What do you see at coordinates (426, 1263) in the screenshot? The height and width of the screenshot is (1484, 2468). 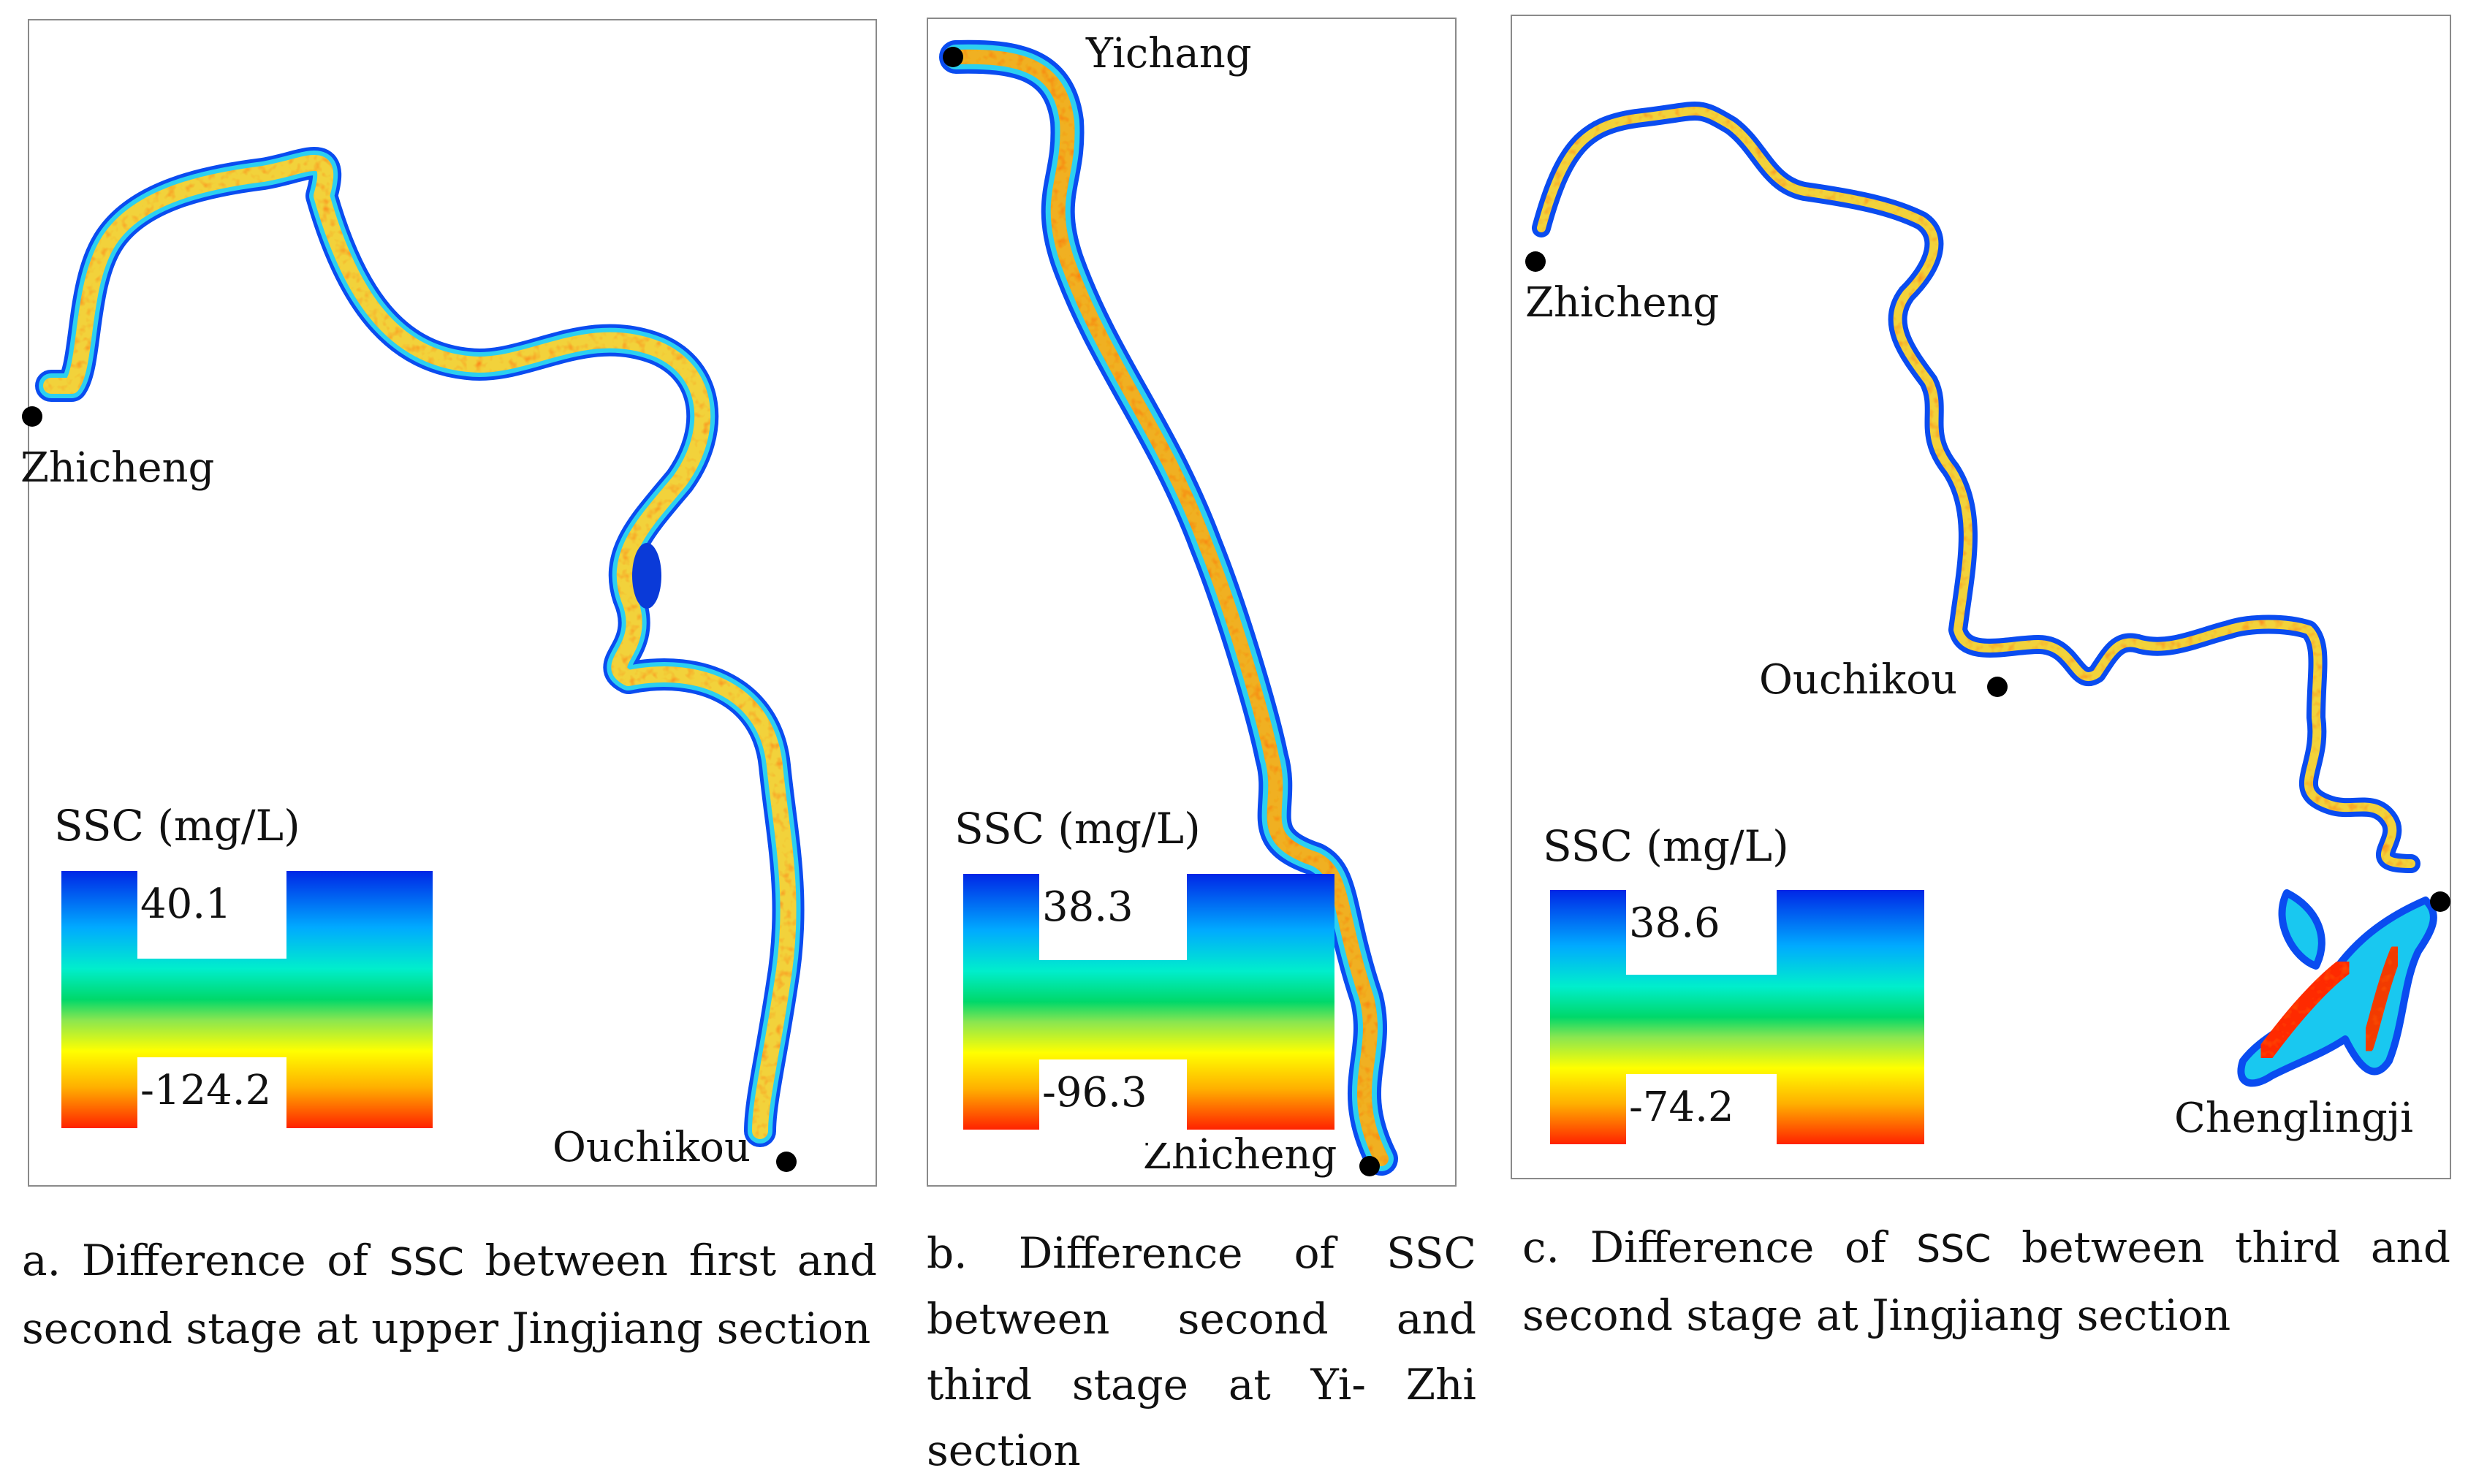 I see `caption-a-ssc: SSC` at bounding box center [426, 1263].